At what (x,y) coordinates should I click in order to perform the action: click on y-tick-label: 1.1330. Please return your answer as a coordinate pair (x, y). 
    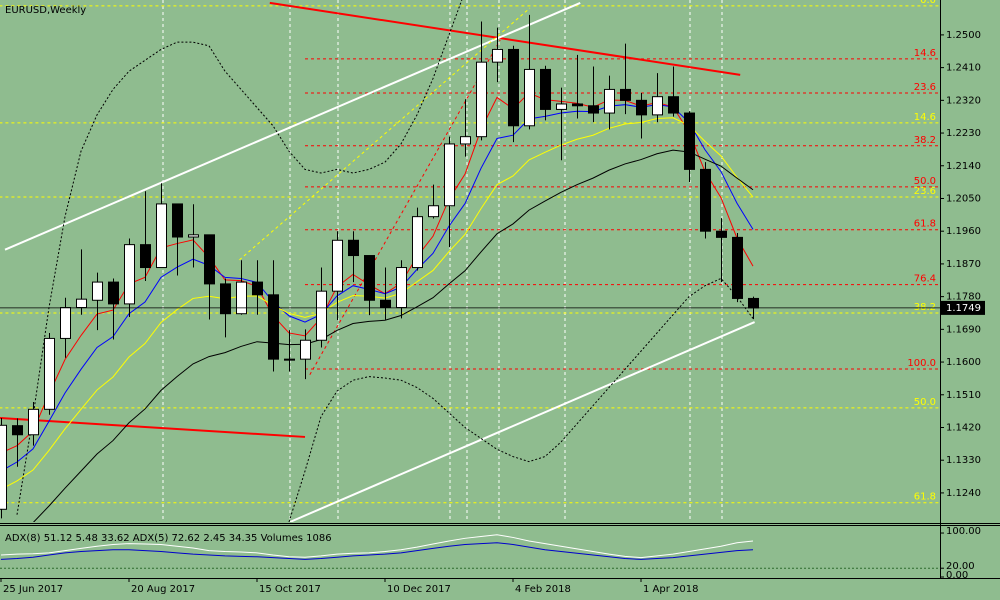
    Looking at the image, I should click on (963, 460).